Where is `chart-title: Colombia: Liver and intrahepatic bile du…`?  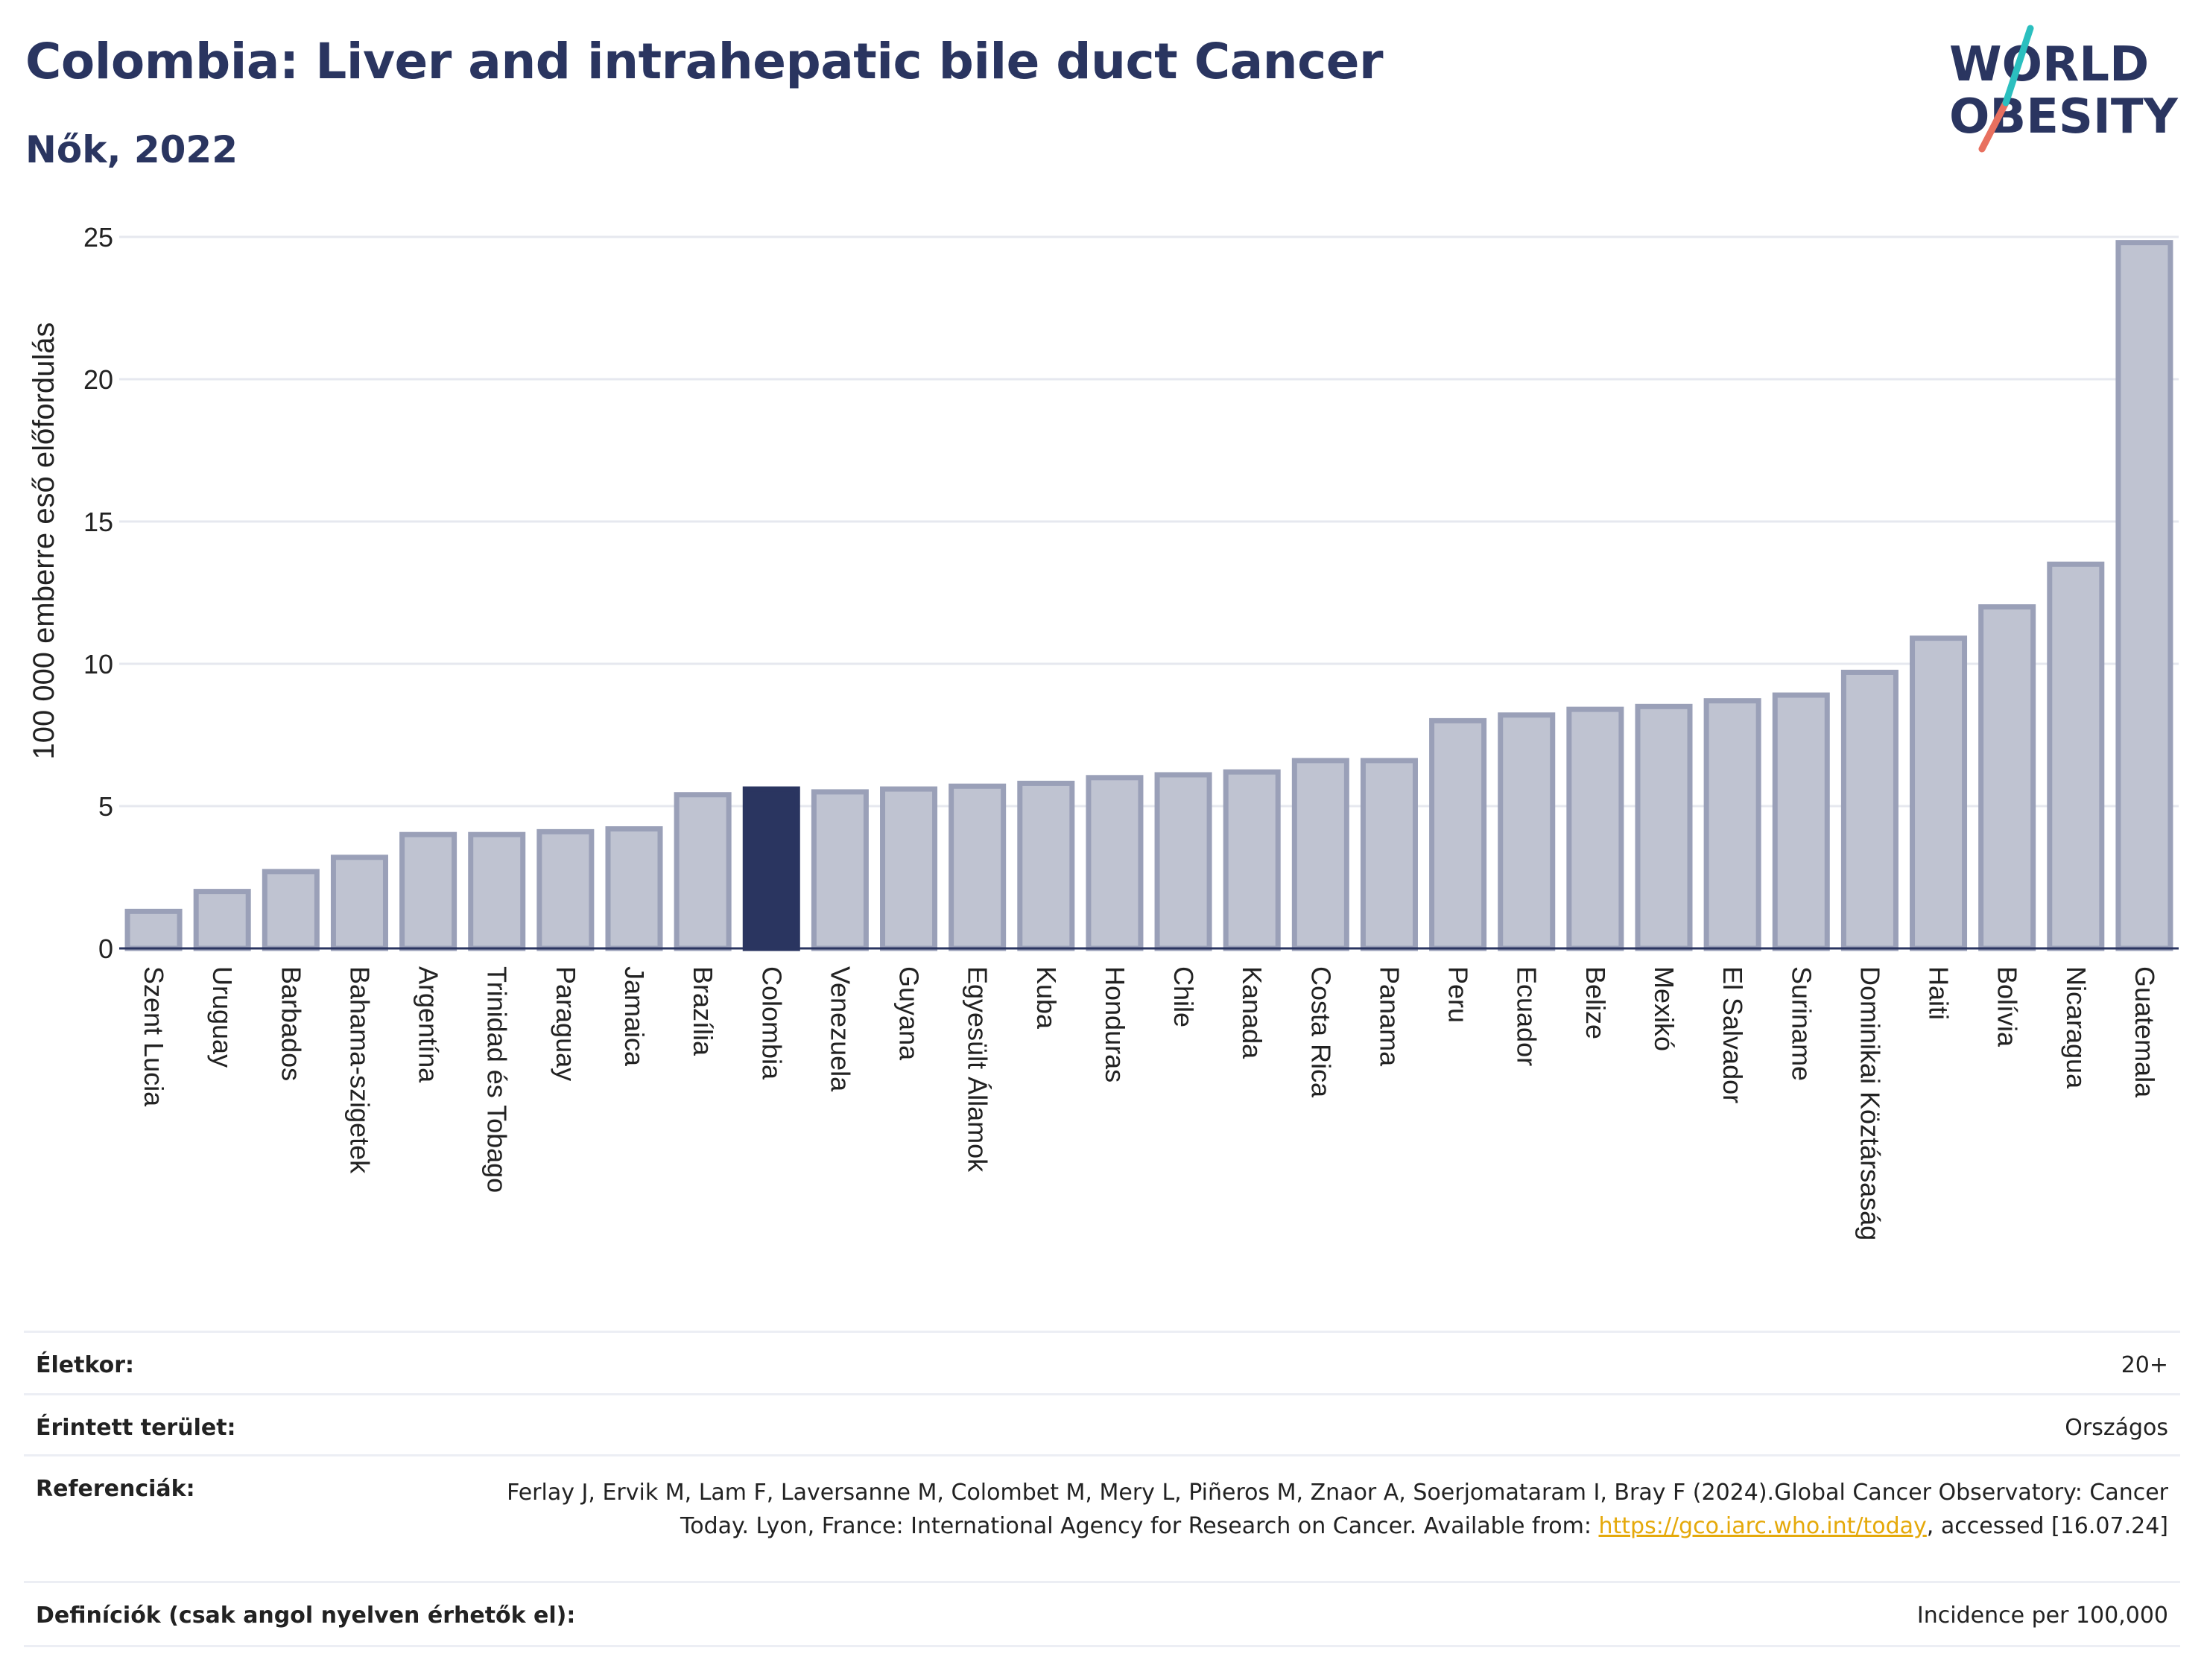
chart-title: Colombia: Liver and intrahepatic bile du… is located at coordinates (704, 61).